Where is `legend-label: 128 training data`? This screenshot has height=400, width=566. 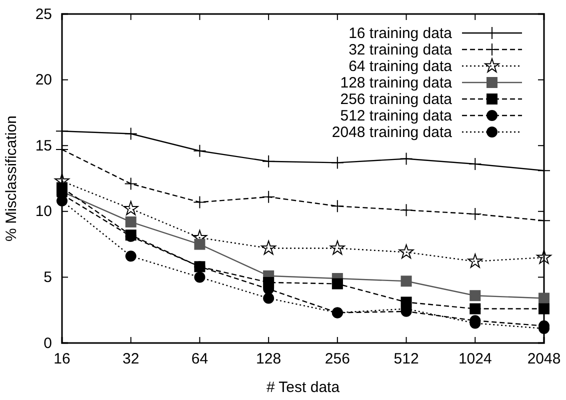 legend-label: 128 training data is located at coordinates (396, 83).